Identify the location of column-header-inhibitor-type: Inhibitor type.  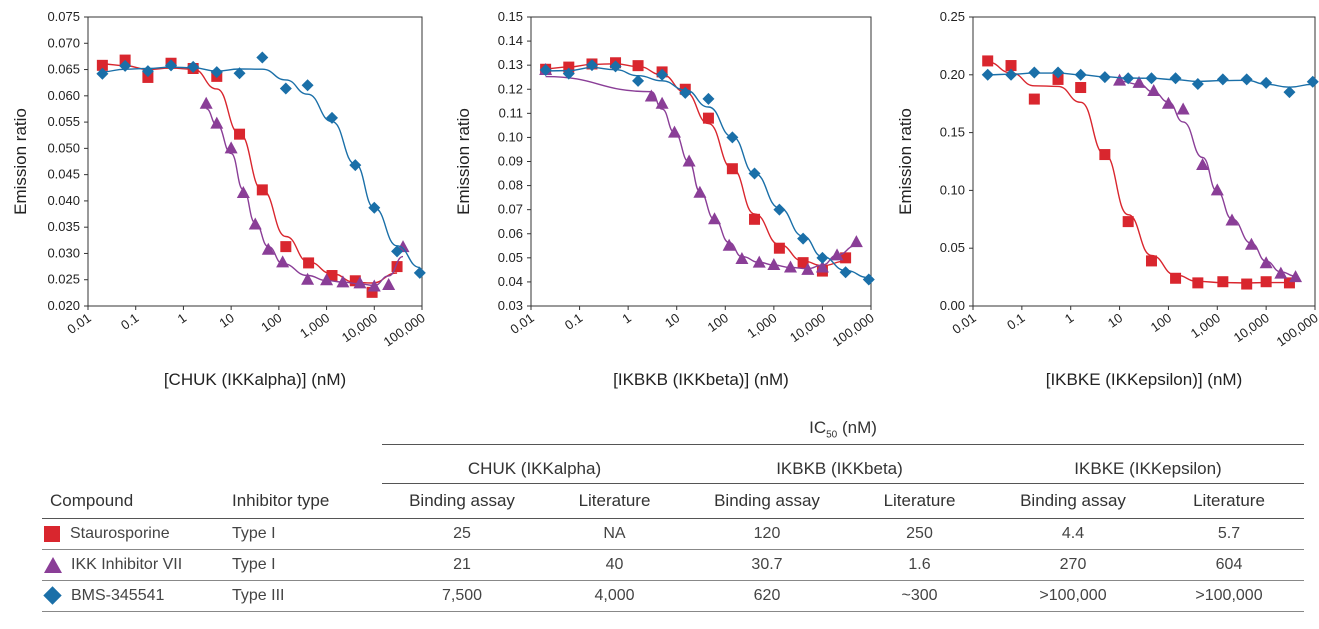
(307, 501).